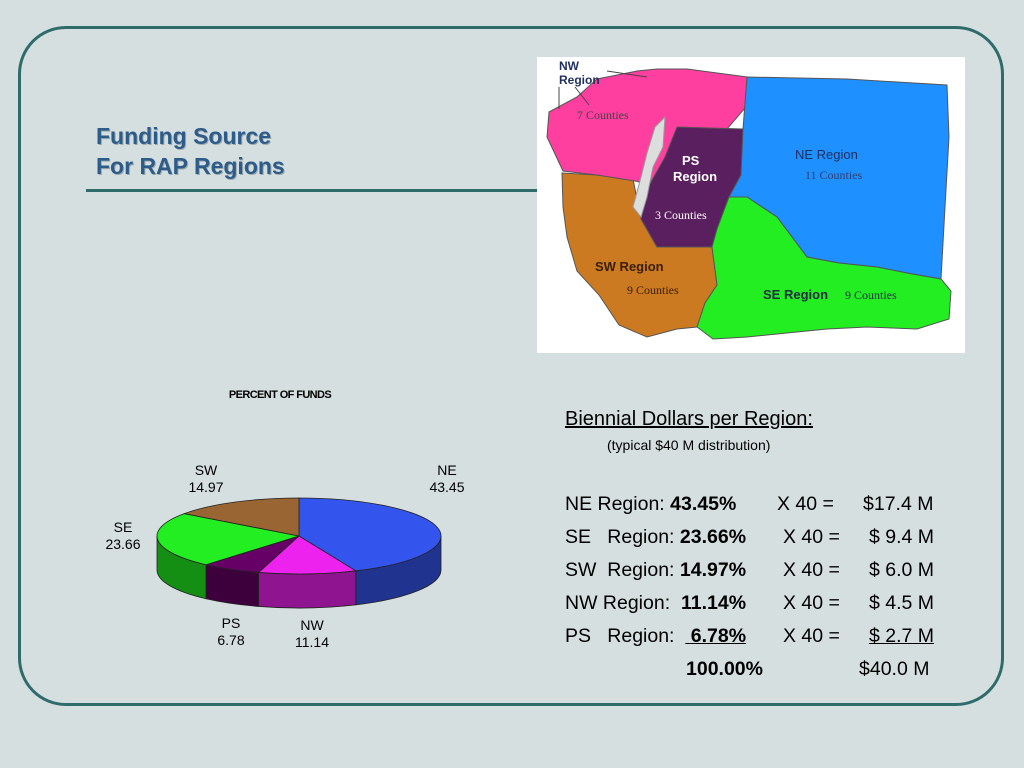 Image resolution: width=1024 pixels, height=768 pixels. I want to click on map-label-nw: NW, so click(569, 66).